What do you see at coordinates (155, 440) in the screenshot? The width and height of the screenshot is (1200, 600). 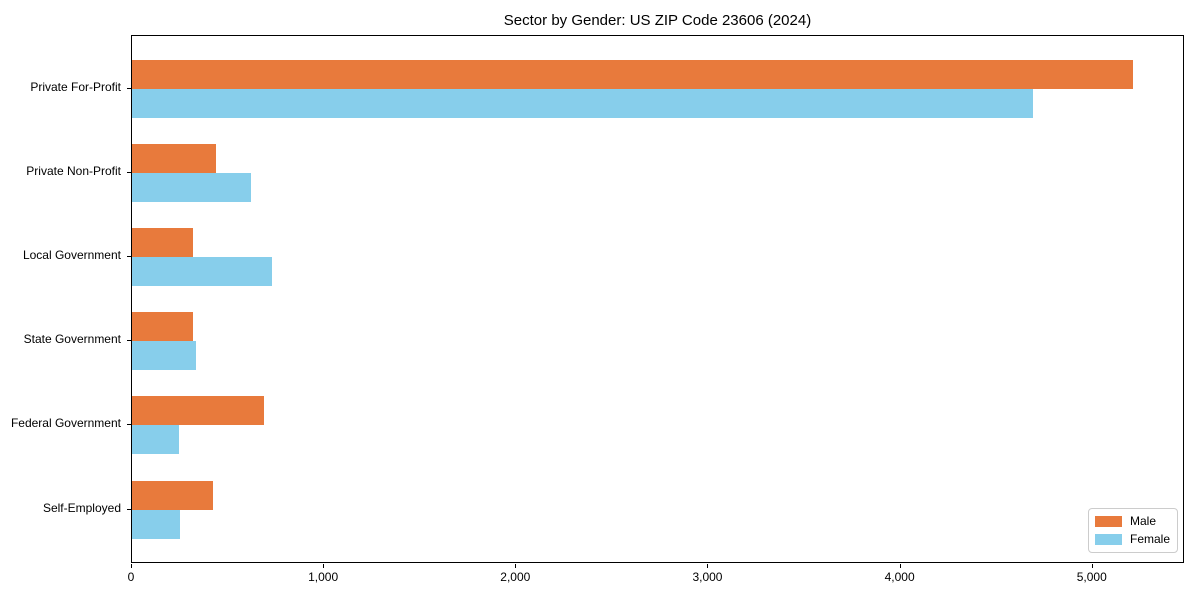 I see `bar-female-federal-government` at bounding box center [155, 440].